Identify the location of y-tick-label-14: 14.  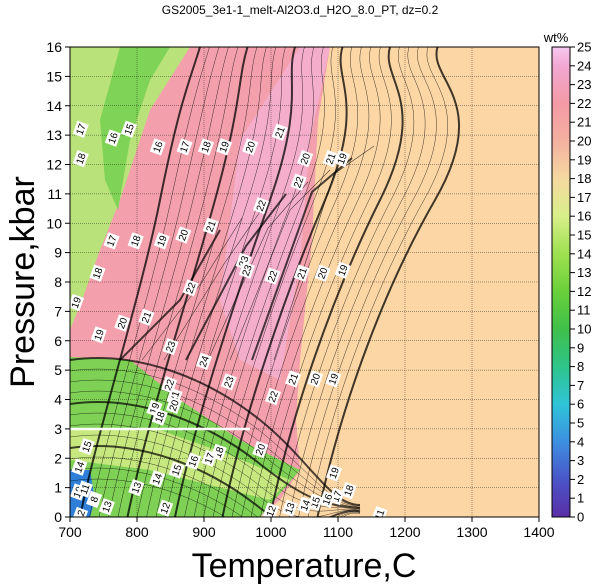
(54, 106).